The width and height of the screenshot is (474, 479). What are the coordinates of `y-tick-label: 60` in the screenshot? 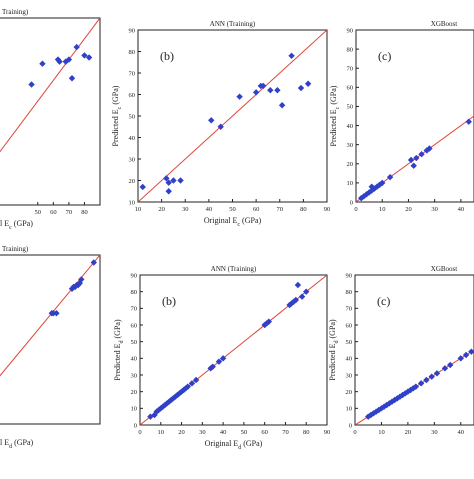 It's located at (350, 88).